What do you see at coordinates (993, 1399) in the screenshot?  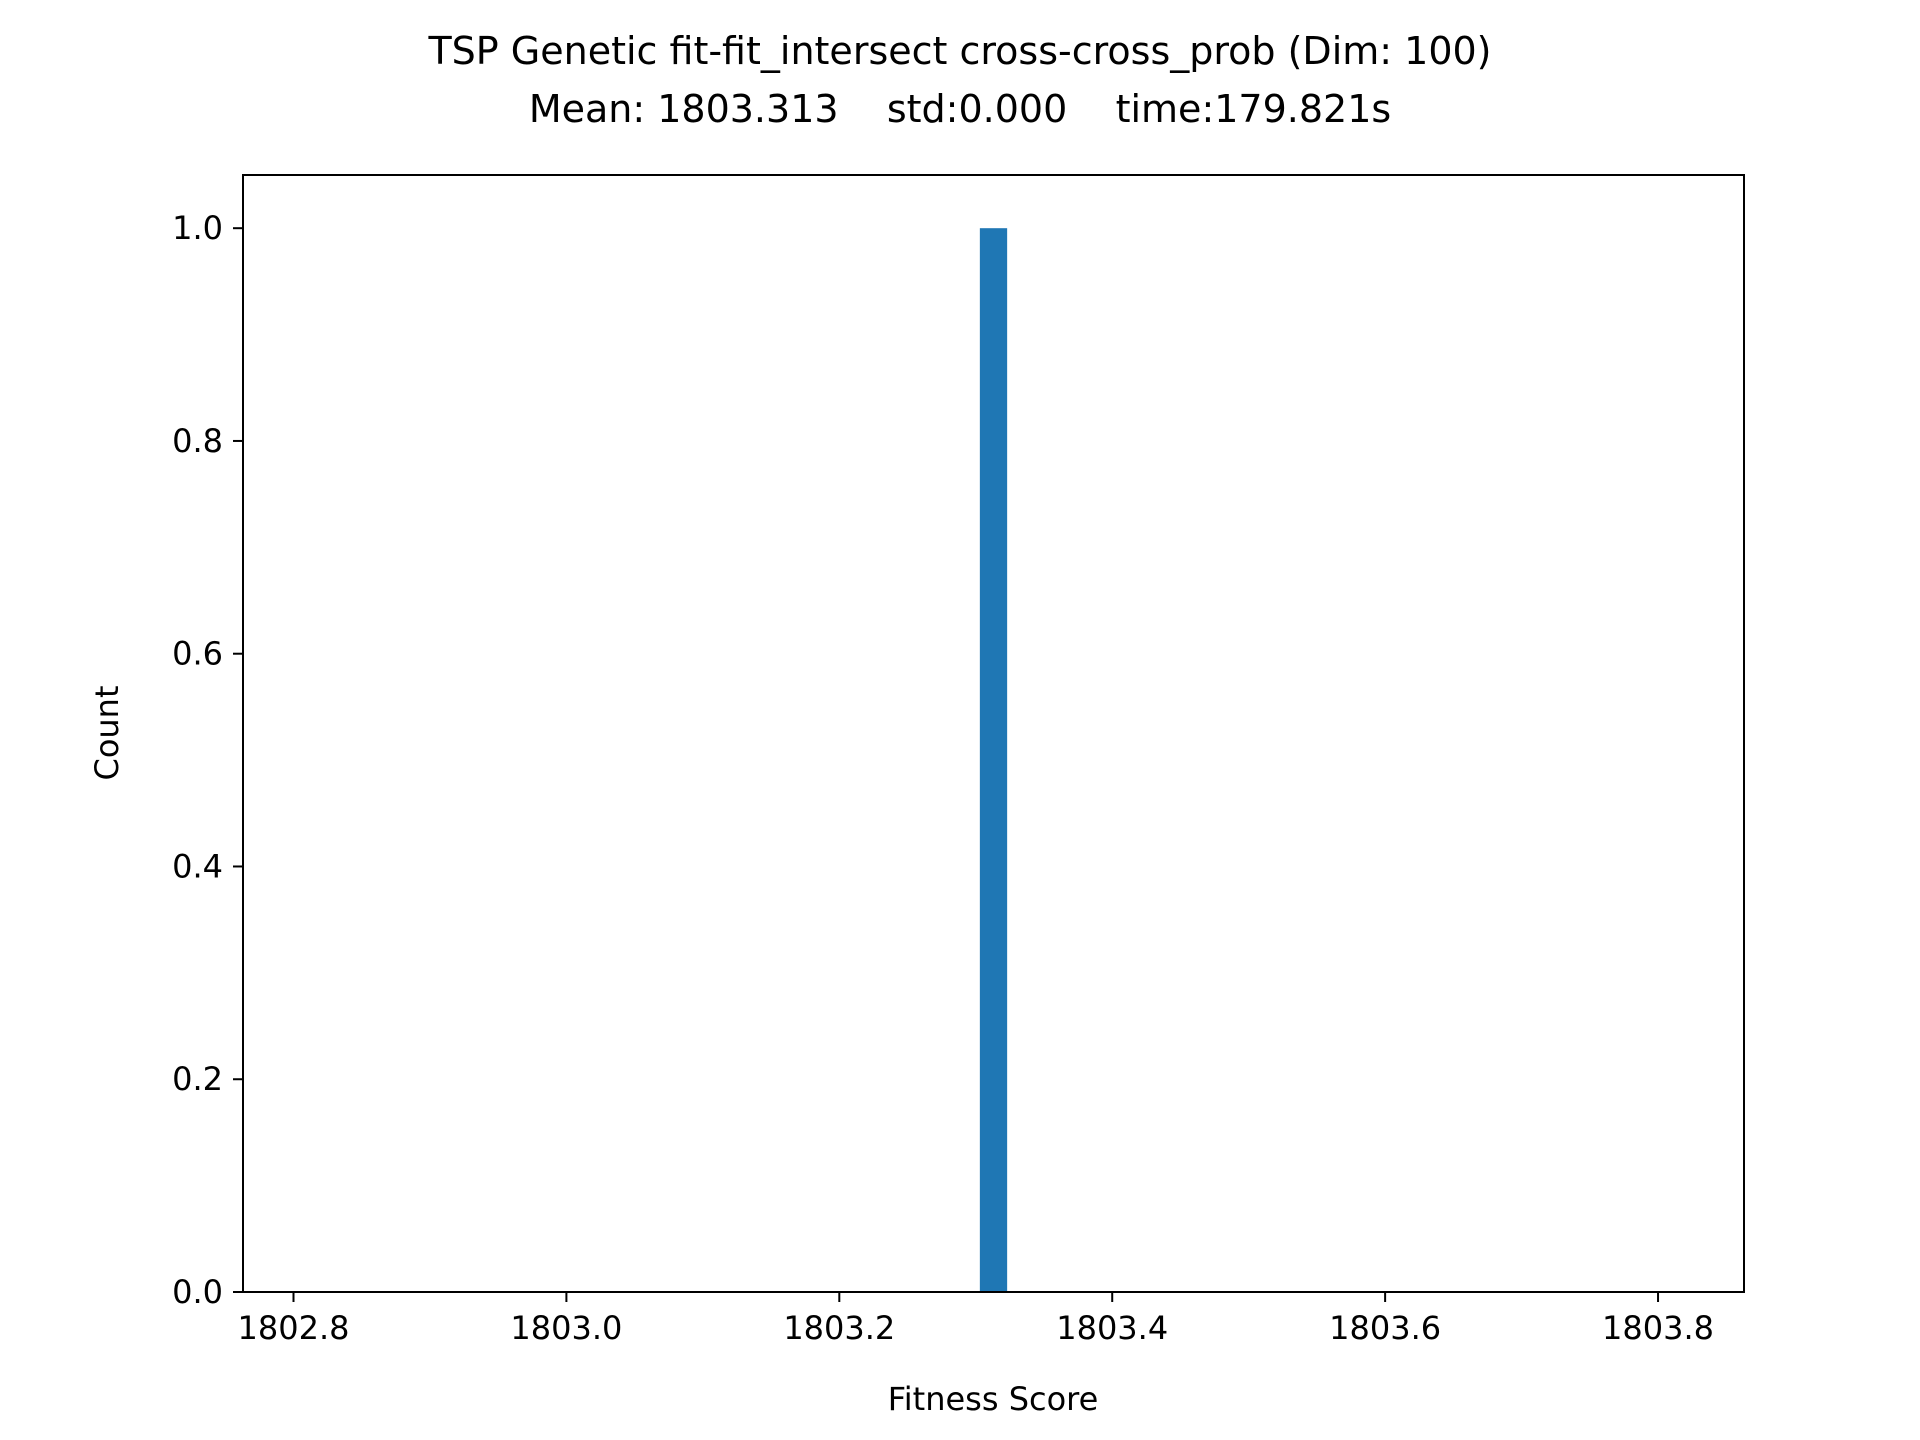 I see `x-axis-label: Fitness Score` at bounding box center [993, 1399].